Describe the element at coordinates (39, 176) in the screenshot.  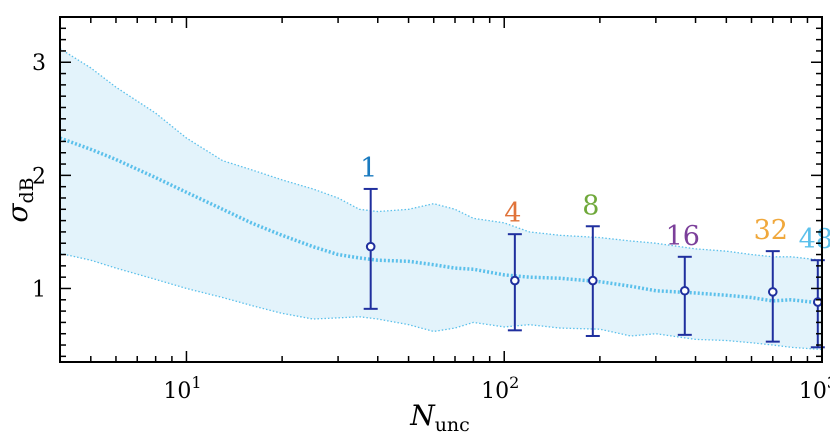
I see `y-tick-label: 2` at that location.